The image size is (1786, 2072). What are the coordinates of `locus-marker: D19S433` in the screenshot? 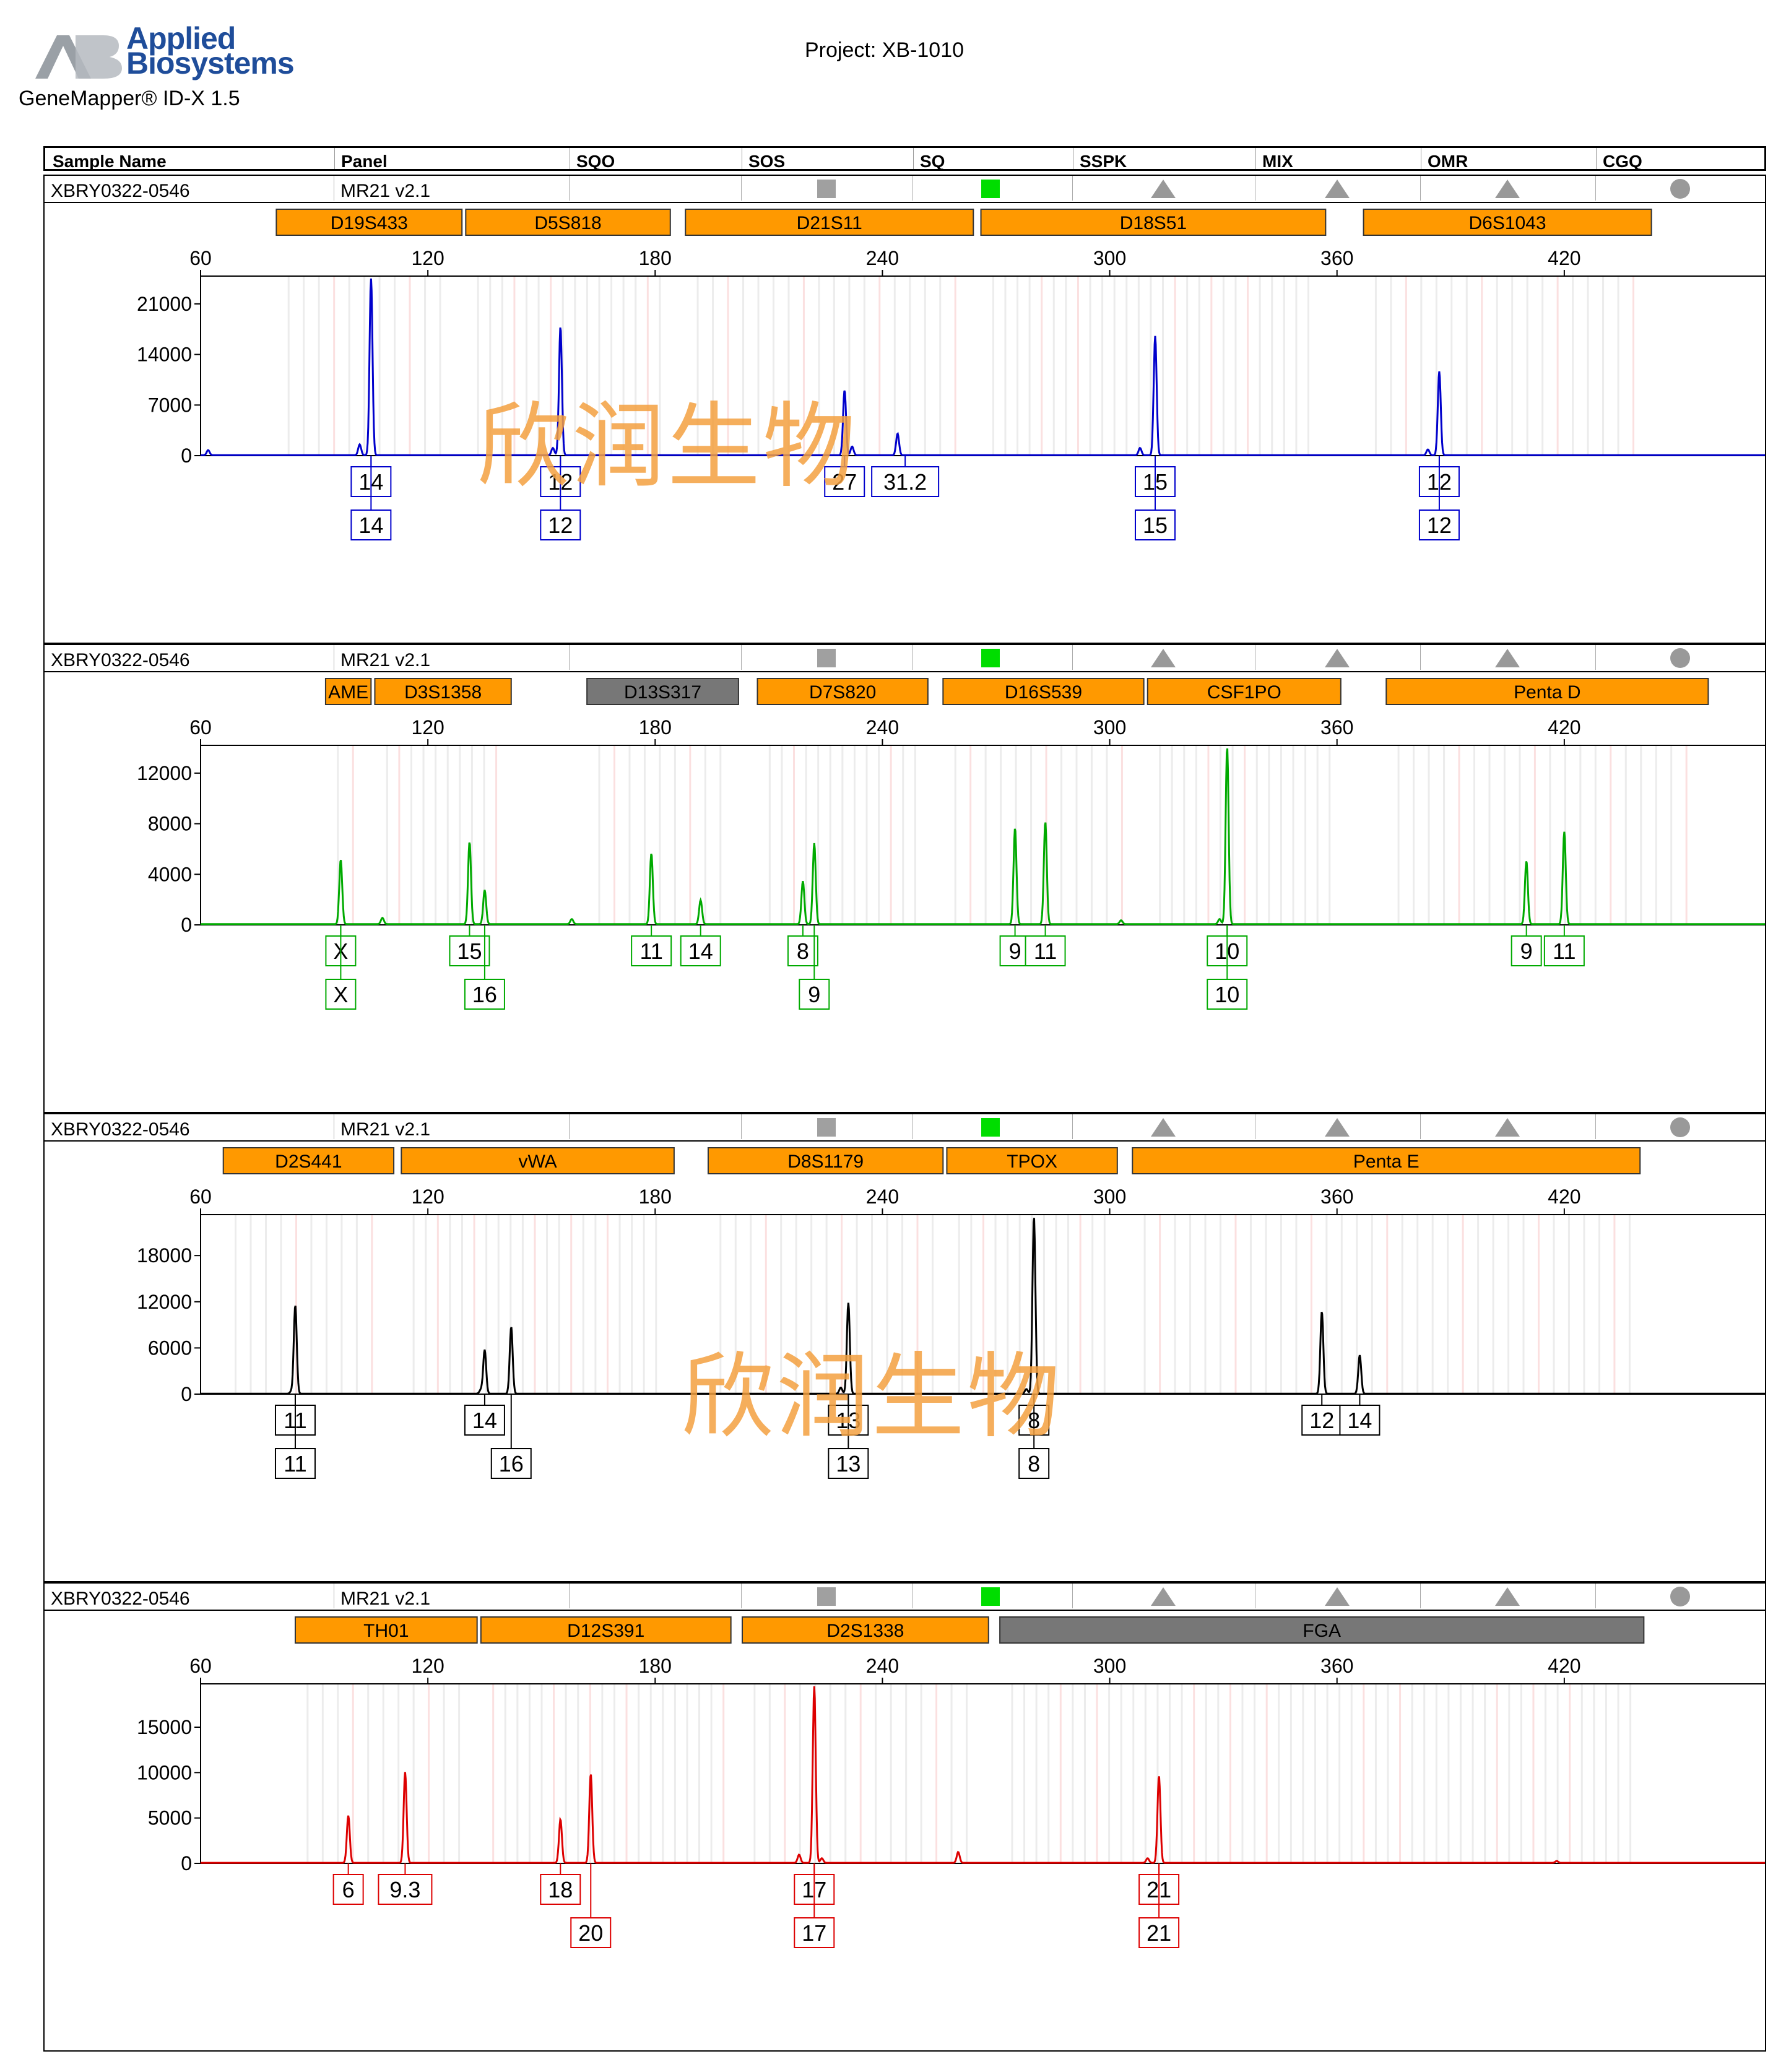 It's located at (369, 222).